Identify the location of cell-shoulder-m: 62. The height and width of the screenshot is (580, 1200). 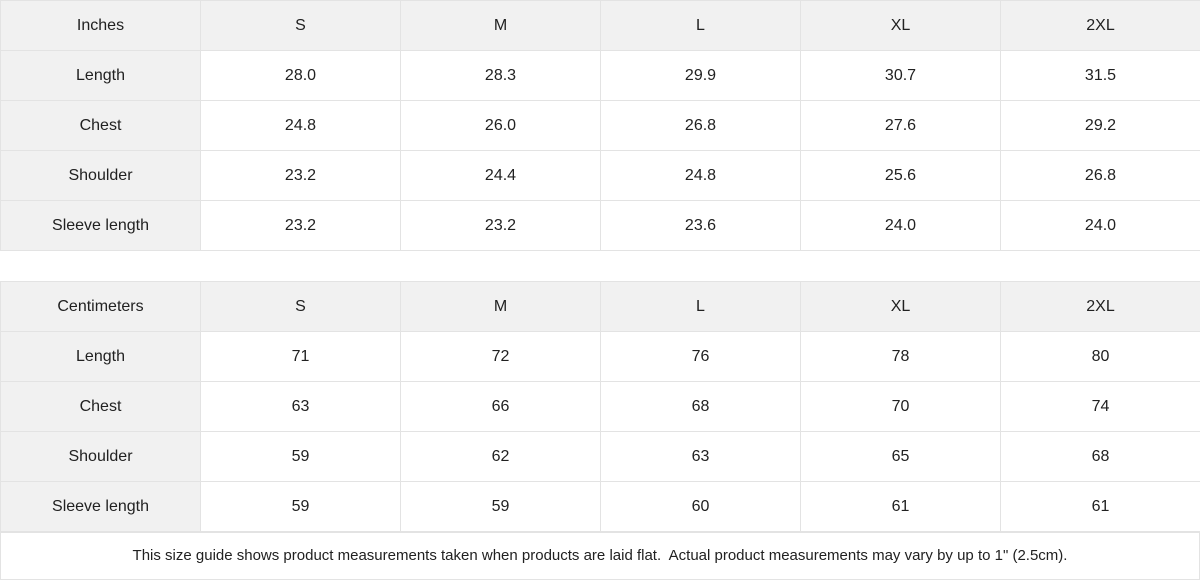
(500, 456).